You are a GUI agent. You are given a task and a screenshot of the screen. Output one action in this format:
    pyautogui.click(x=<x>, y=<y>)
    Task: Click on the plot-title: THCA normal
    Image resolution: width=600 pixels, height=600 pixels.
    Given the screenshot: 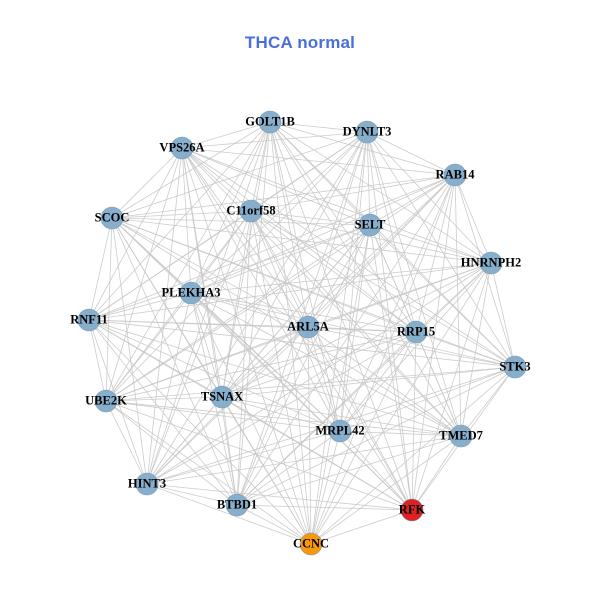 What is the action you would take?
    pyautogui.click(x=300, y=42)
    